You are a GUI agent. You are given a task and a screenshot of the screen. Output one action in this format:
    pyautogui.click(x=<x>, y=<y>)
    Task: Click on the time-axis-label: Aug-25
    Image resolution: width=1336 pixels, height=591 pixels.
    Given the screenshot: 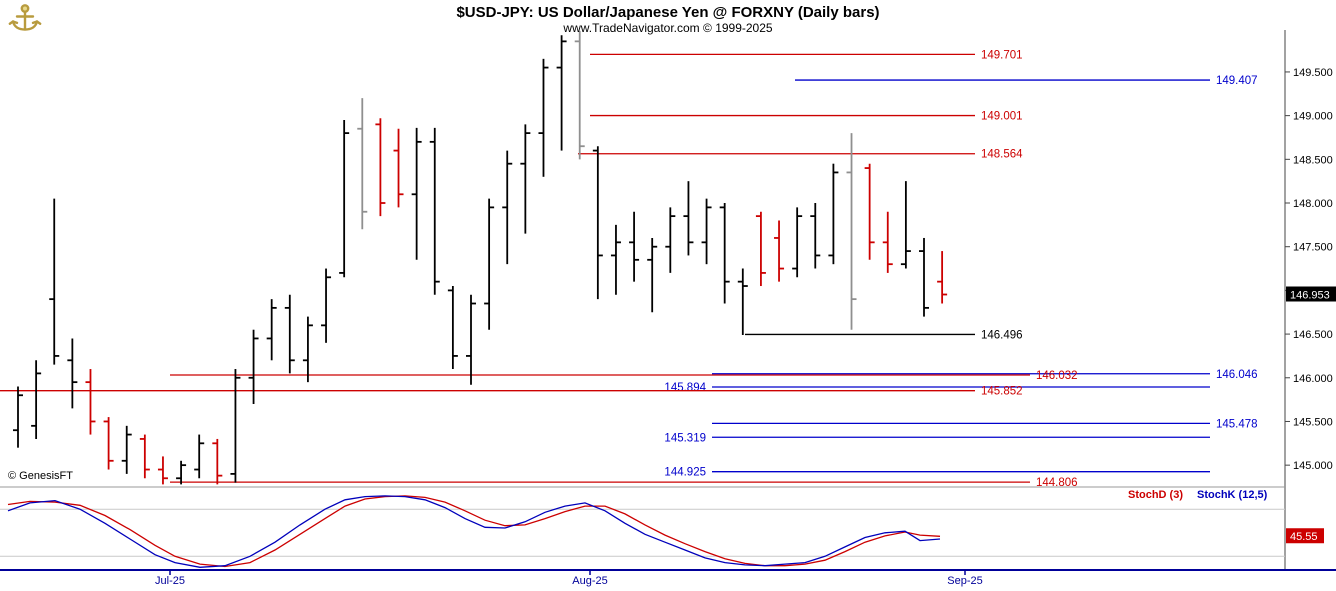 What is the action you would take?
    pyautogui.click(x=590, y=581)
    